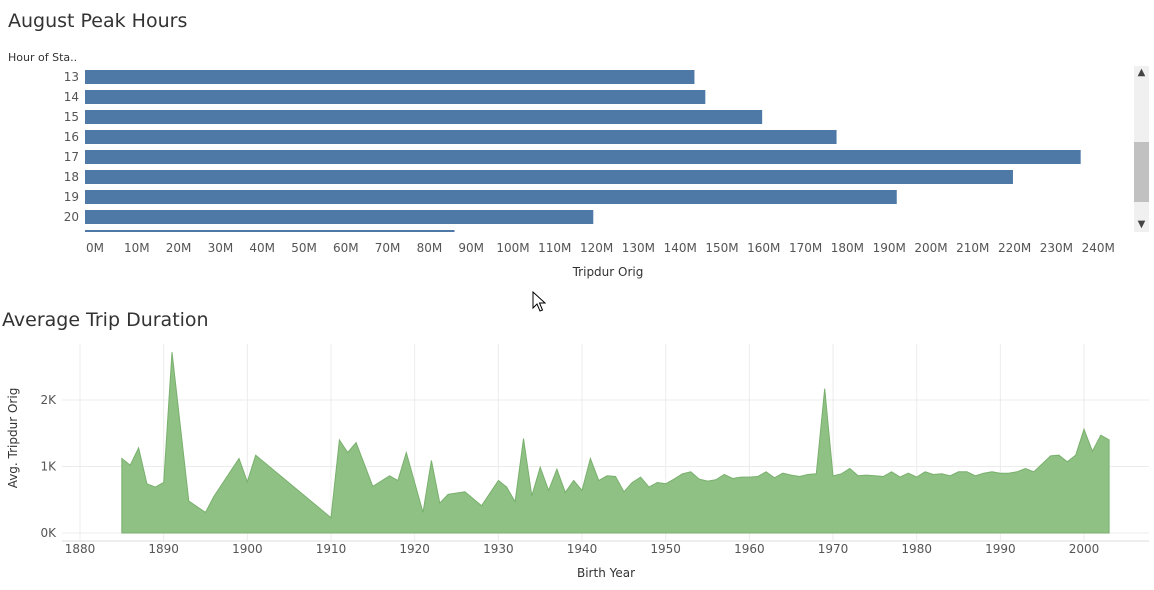 Image resolution: width=1154 pixels, height=590 pixels. Describe the element at coordinates (346, 248) in the screenshot. I see `bar-x-tick-label: 60M` at that location.